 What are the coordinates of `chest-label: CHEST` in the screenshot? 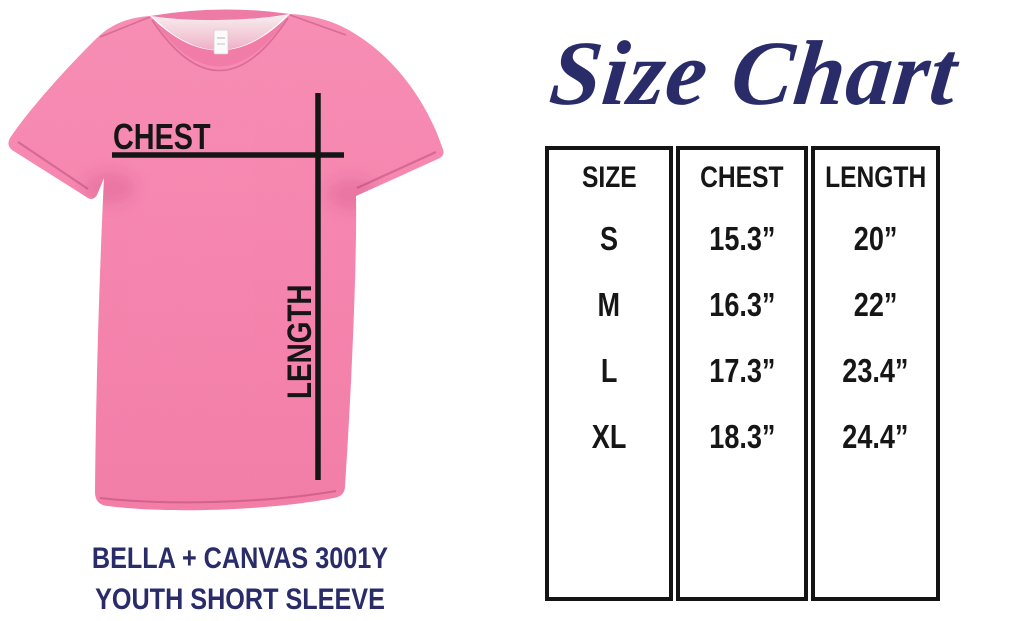 It's located at (162, 136).